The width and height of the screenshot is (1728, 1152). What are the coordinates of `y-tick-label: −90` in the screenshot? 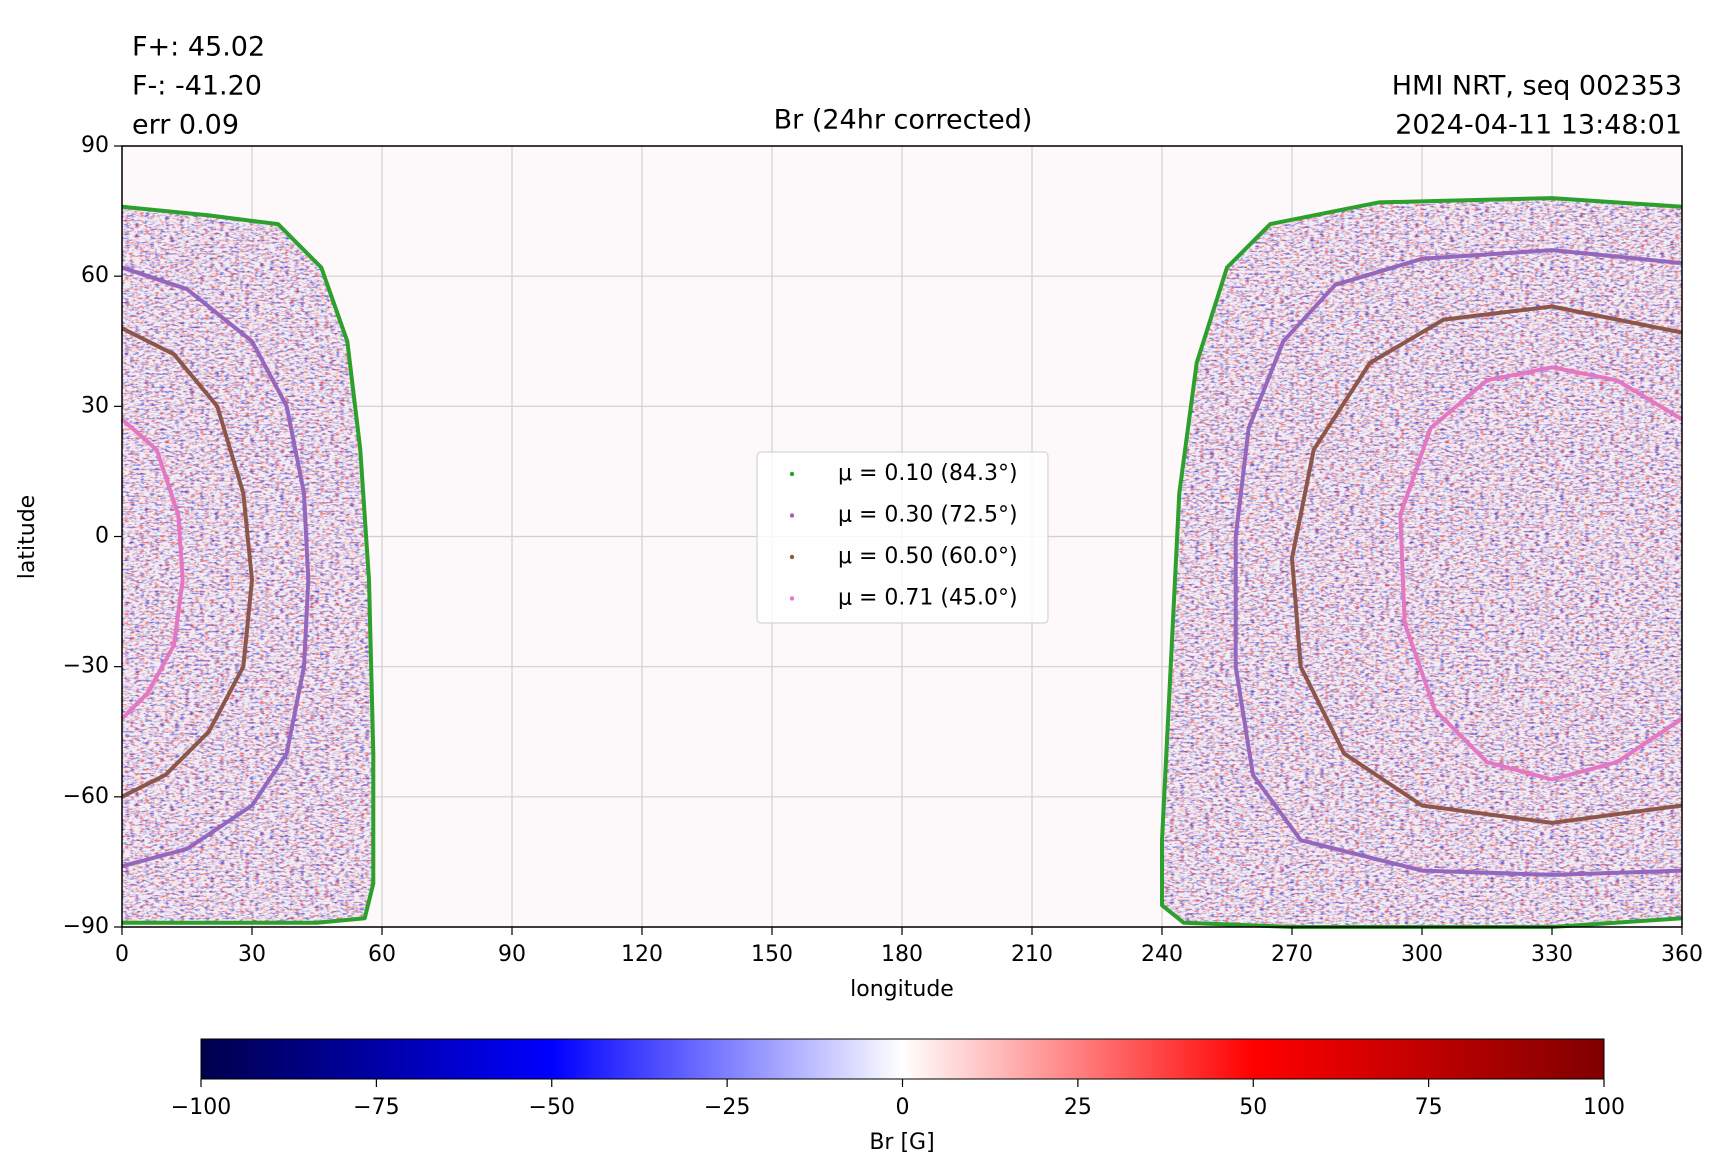 It's located at (86, 926).